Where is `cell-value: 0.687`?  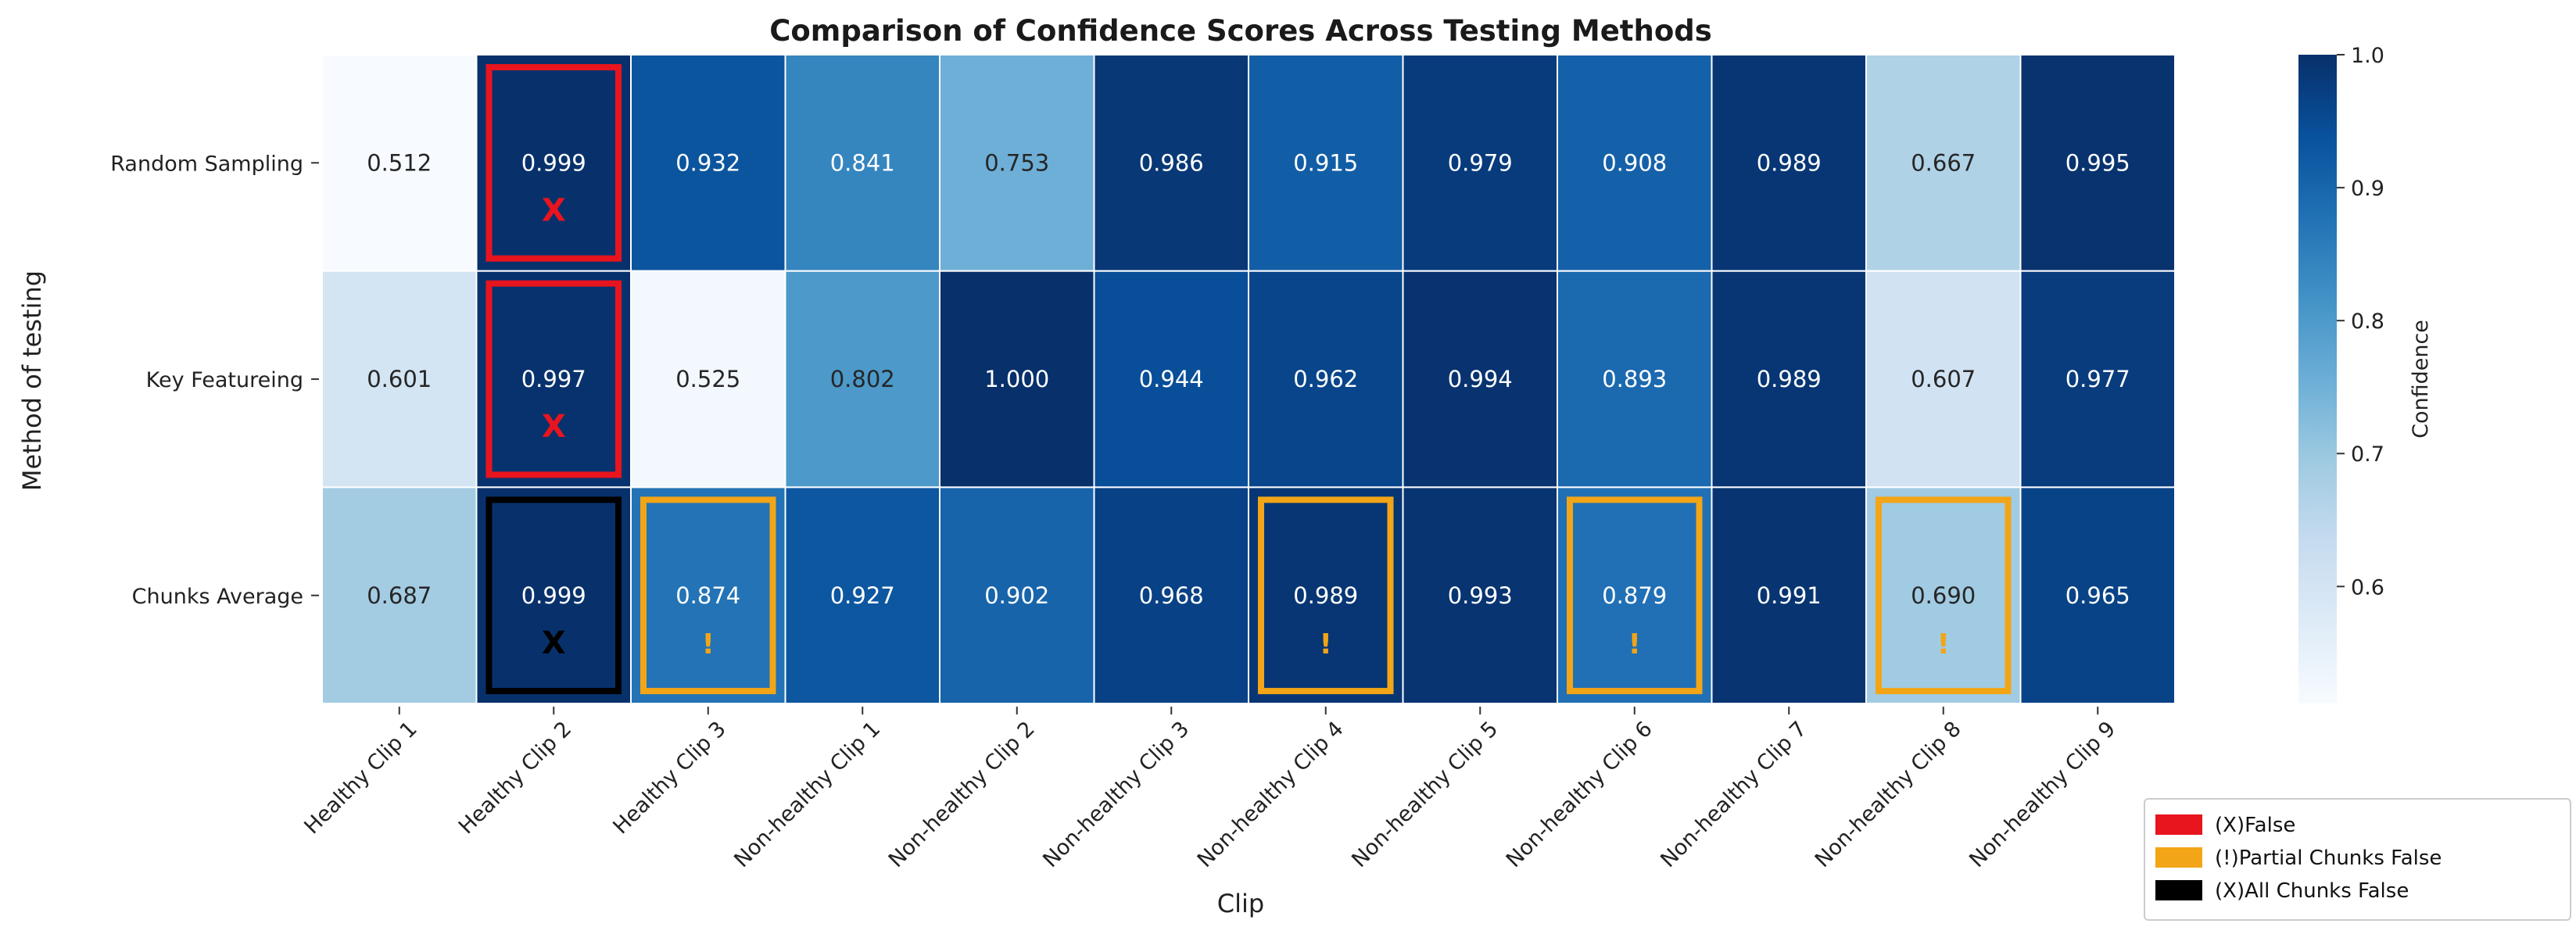
cell-value: 0.687 is located at coordinates (399, 595).